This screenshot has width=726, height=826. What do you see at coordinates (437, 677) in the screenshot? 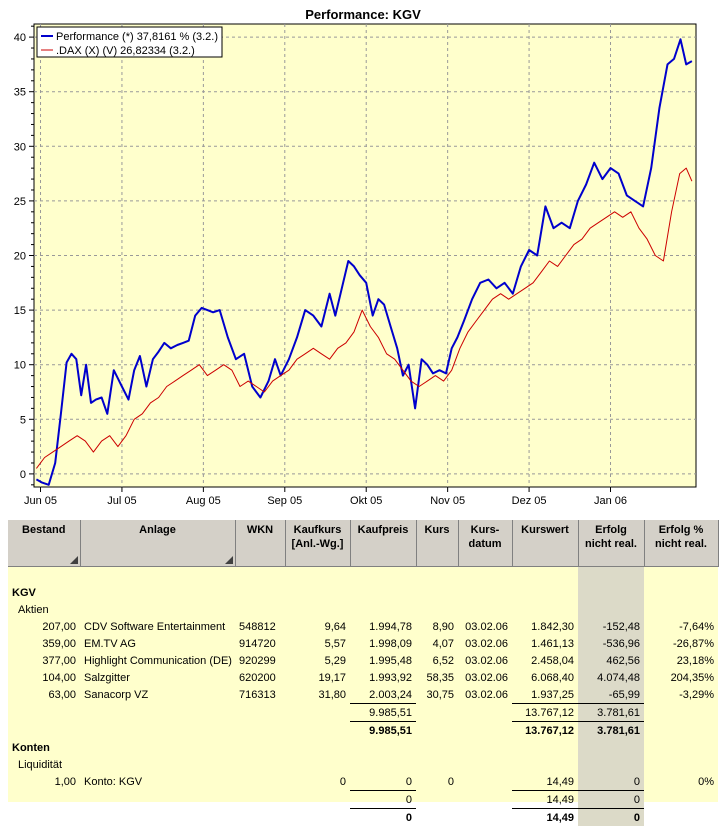
I see `cell-kurs: 58,35` at bounding box center [437, 677].